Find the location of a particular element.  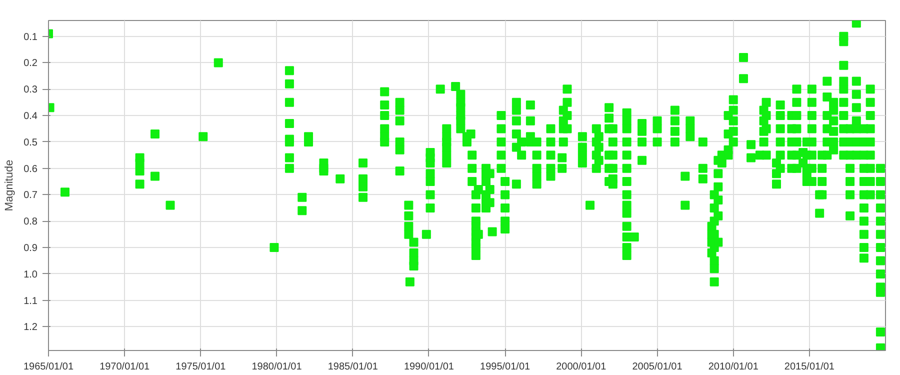

x-tick-label: 1970/01/01 is located at coordinates (125, 367).